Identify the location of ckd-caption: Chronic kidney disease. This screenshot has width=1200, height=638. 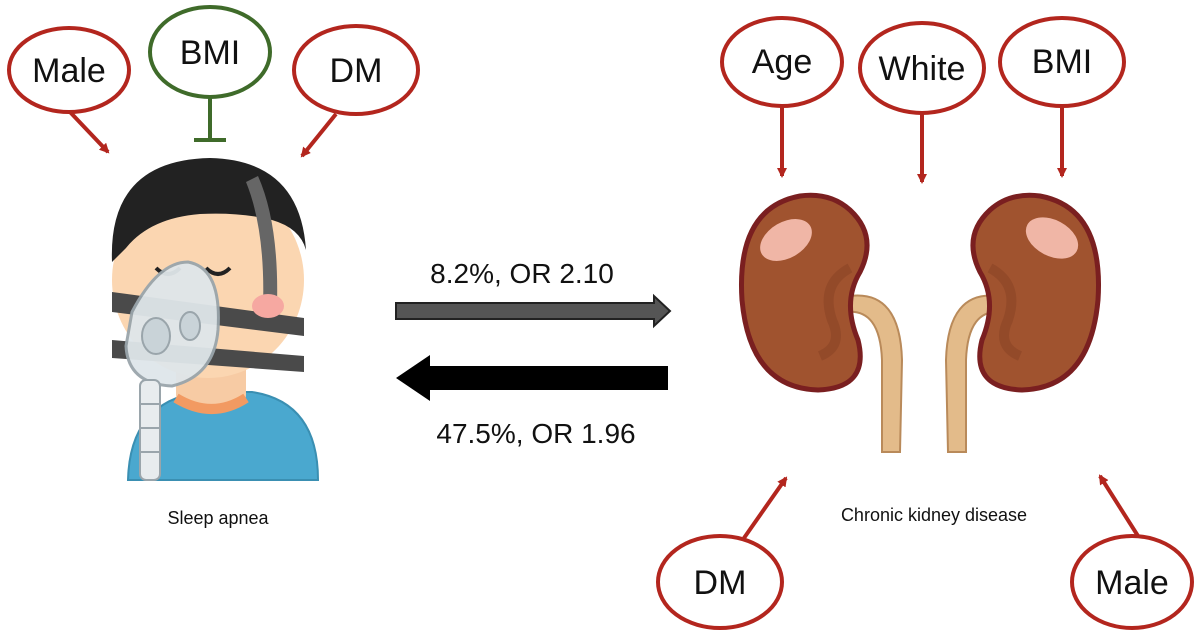
(934, 515).